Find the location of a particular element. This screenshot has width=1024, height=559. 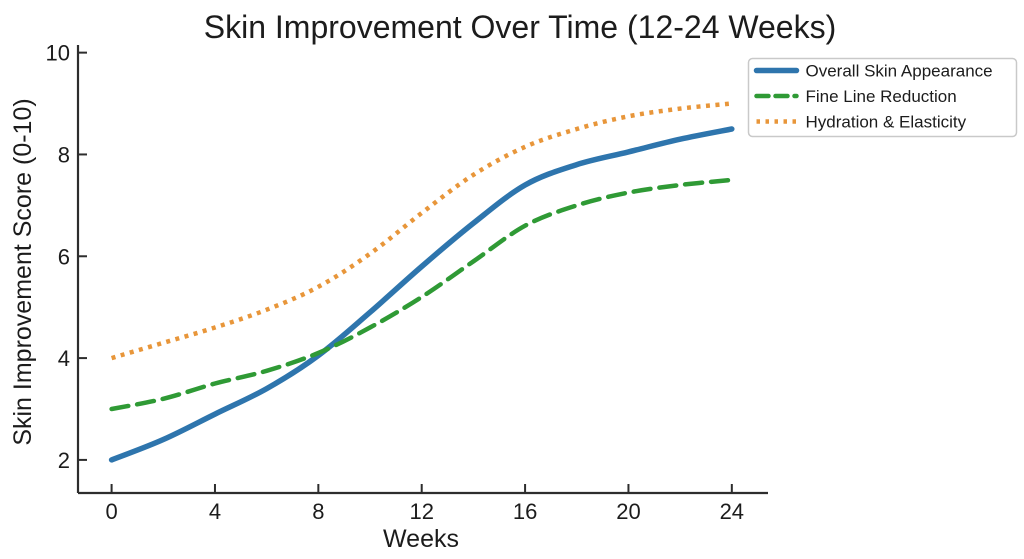

x-tick-label: 0 is located at coordinates (111, 511).